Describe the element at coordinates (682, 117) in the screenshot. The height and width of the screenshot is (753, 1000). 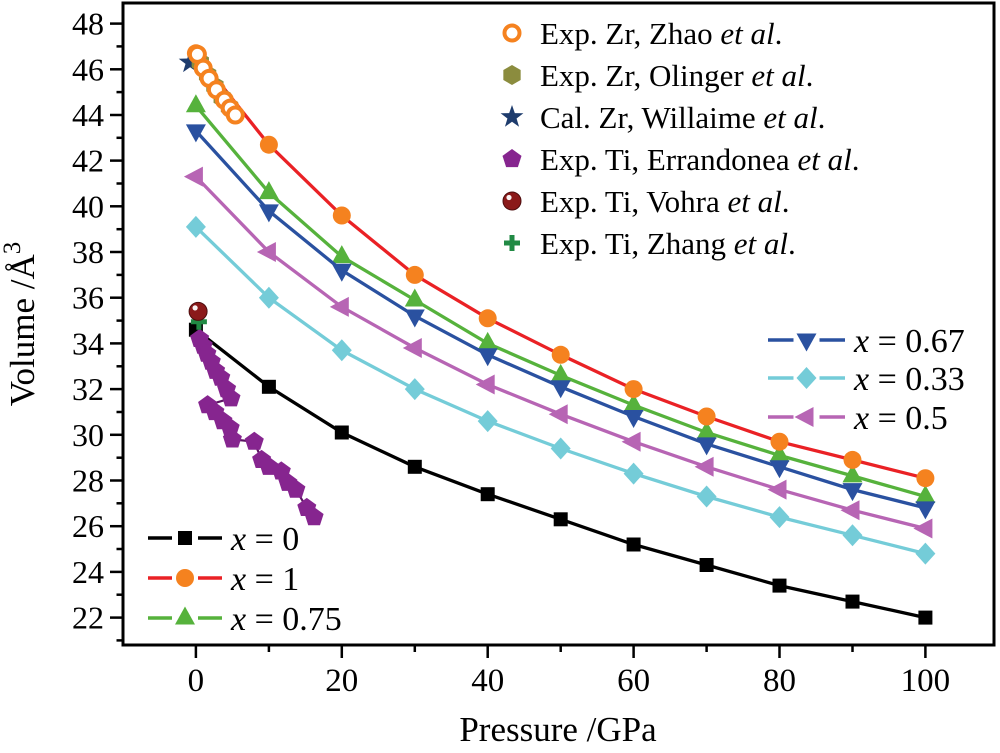
I see `legend-label: Cal. Zr, Willaime et al.` at that location.